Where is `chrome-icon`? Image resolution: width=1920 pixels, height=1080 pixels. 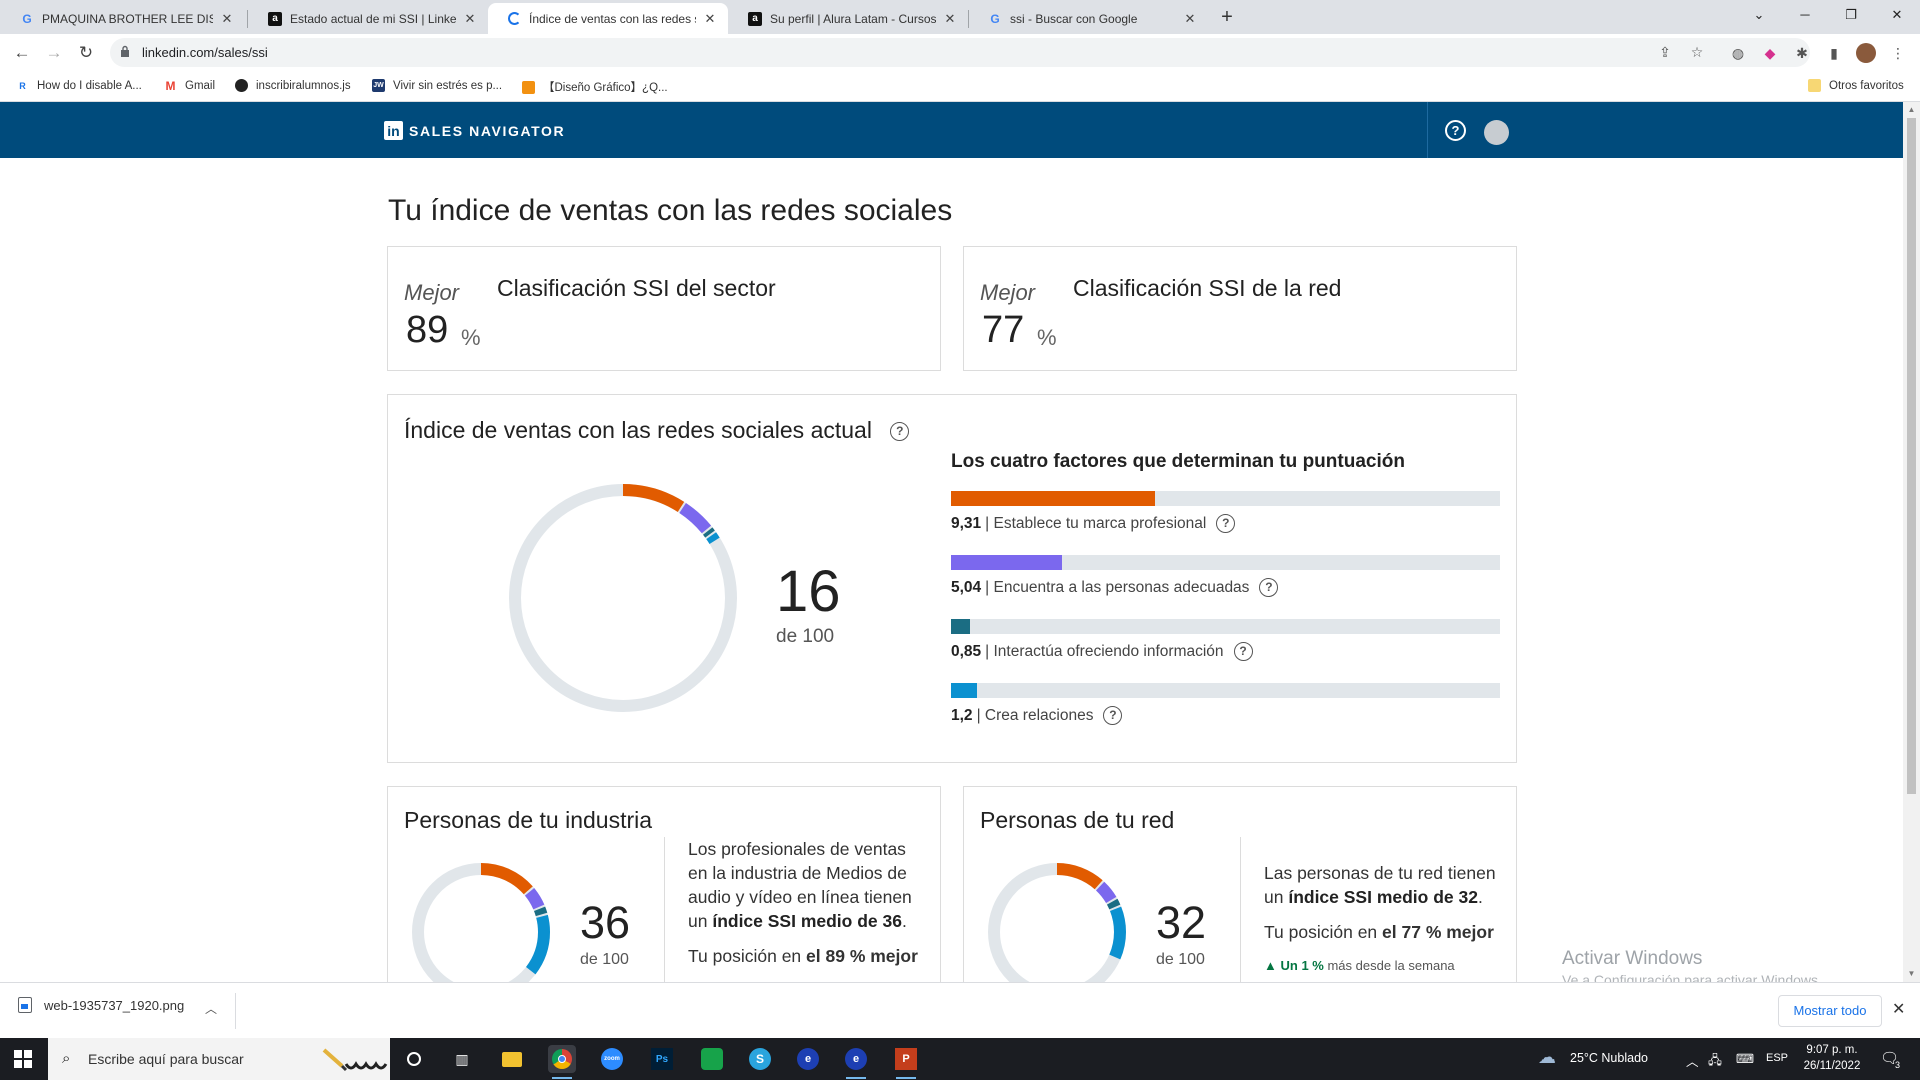 chrome-icon is located at coordinates (562, 1062).